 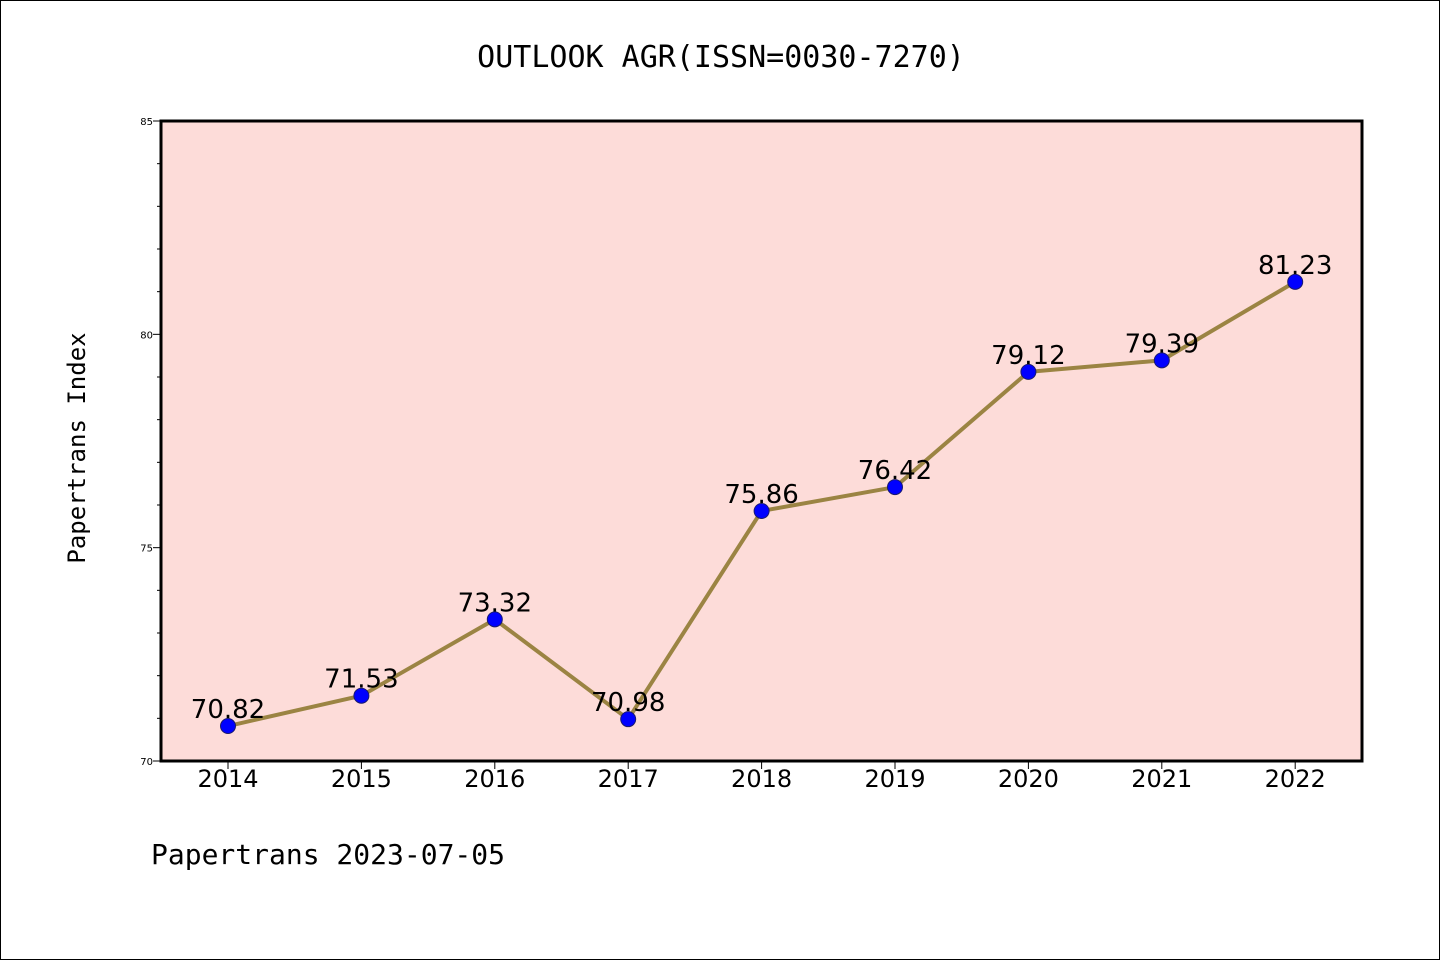 I want to click on data-label: 81.23, so click(x=1295, y=266).